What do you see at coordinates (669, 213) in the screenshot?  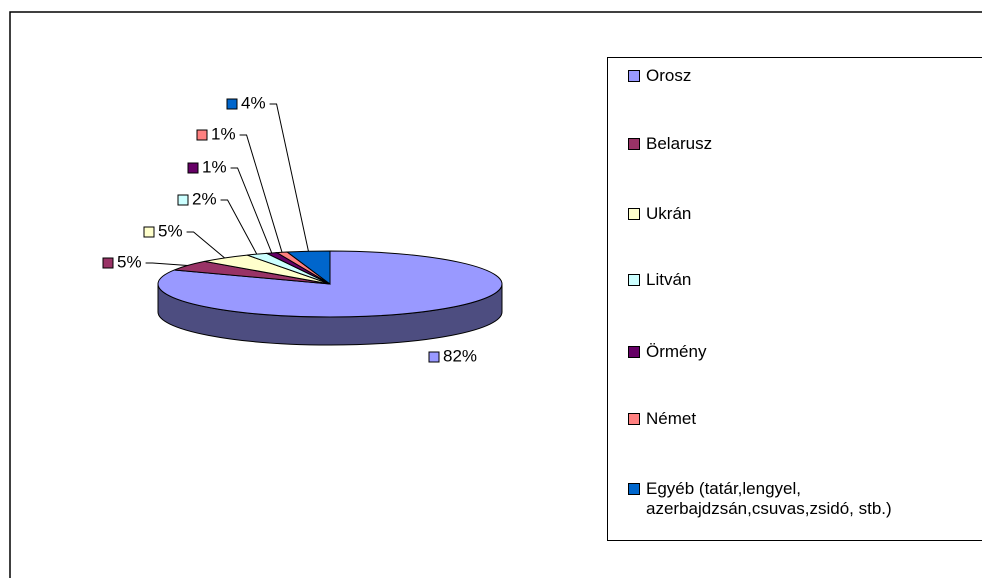 I see `legend-label: Ukrán` at bounding box center [669, 213].